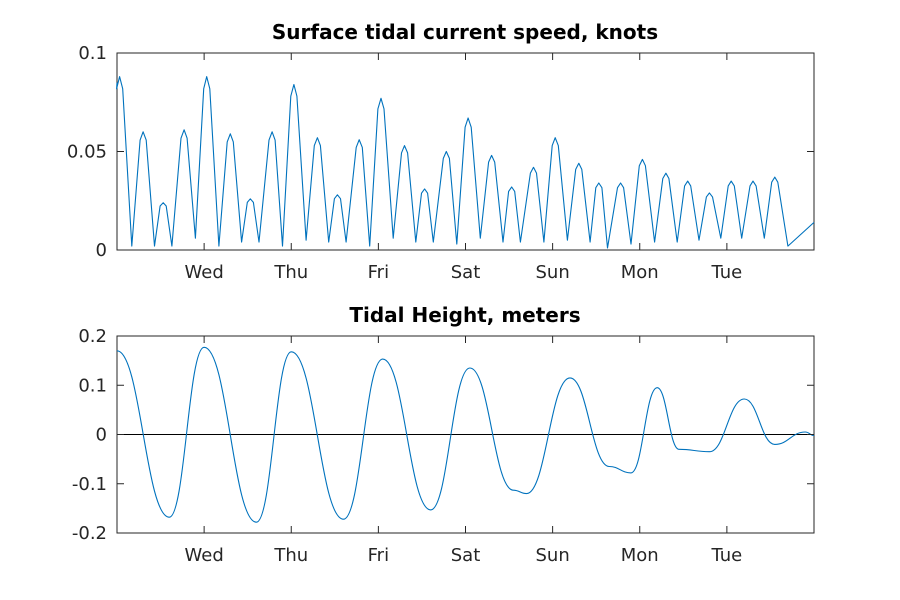 Image resolution: width=900 pixels, height=600 pixels. Describe the element at coordinates (464, 315) in the screenshot. I see `tidal-height-title: Tidal Height, meters` at that location.